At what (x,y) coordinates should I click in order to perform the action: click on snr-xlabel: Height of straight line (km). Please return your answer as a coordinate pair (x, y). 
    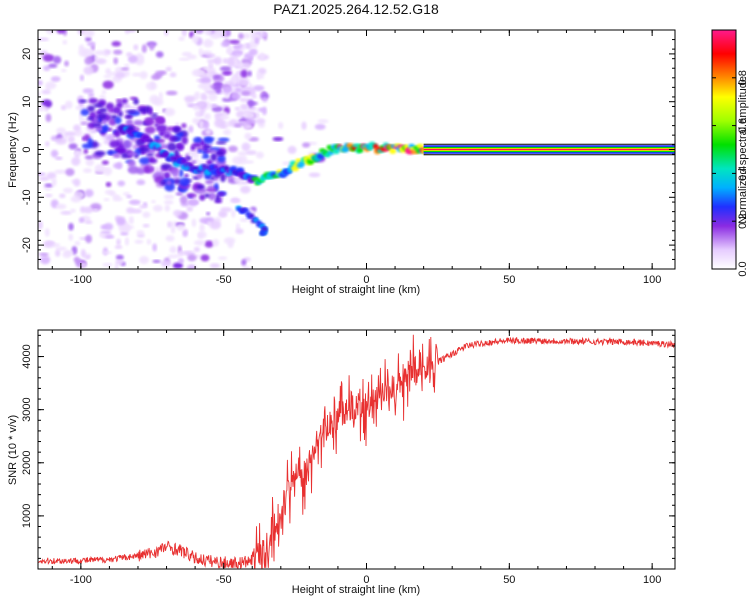
    Looking at the image, I should click on (356, 590).